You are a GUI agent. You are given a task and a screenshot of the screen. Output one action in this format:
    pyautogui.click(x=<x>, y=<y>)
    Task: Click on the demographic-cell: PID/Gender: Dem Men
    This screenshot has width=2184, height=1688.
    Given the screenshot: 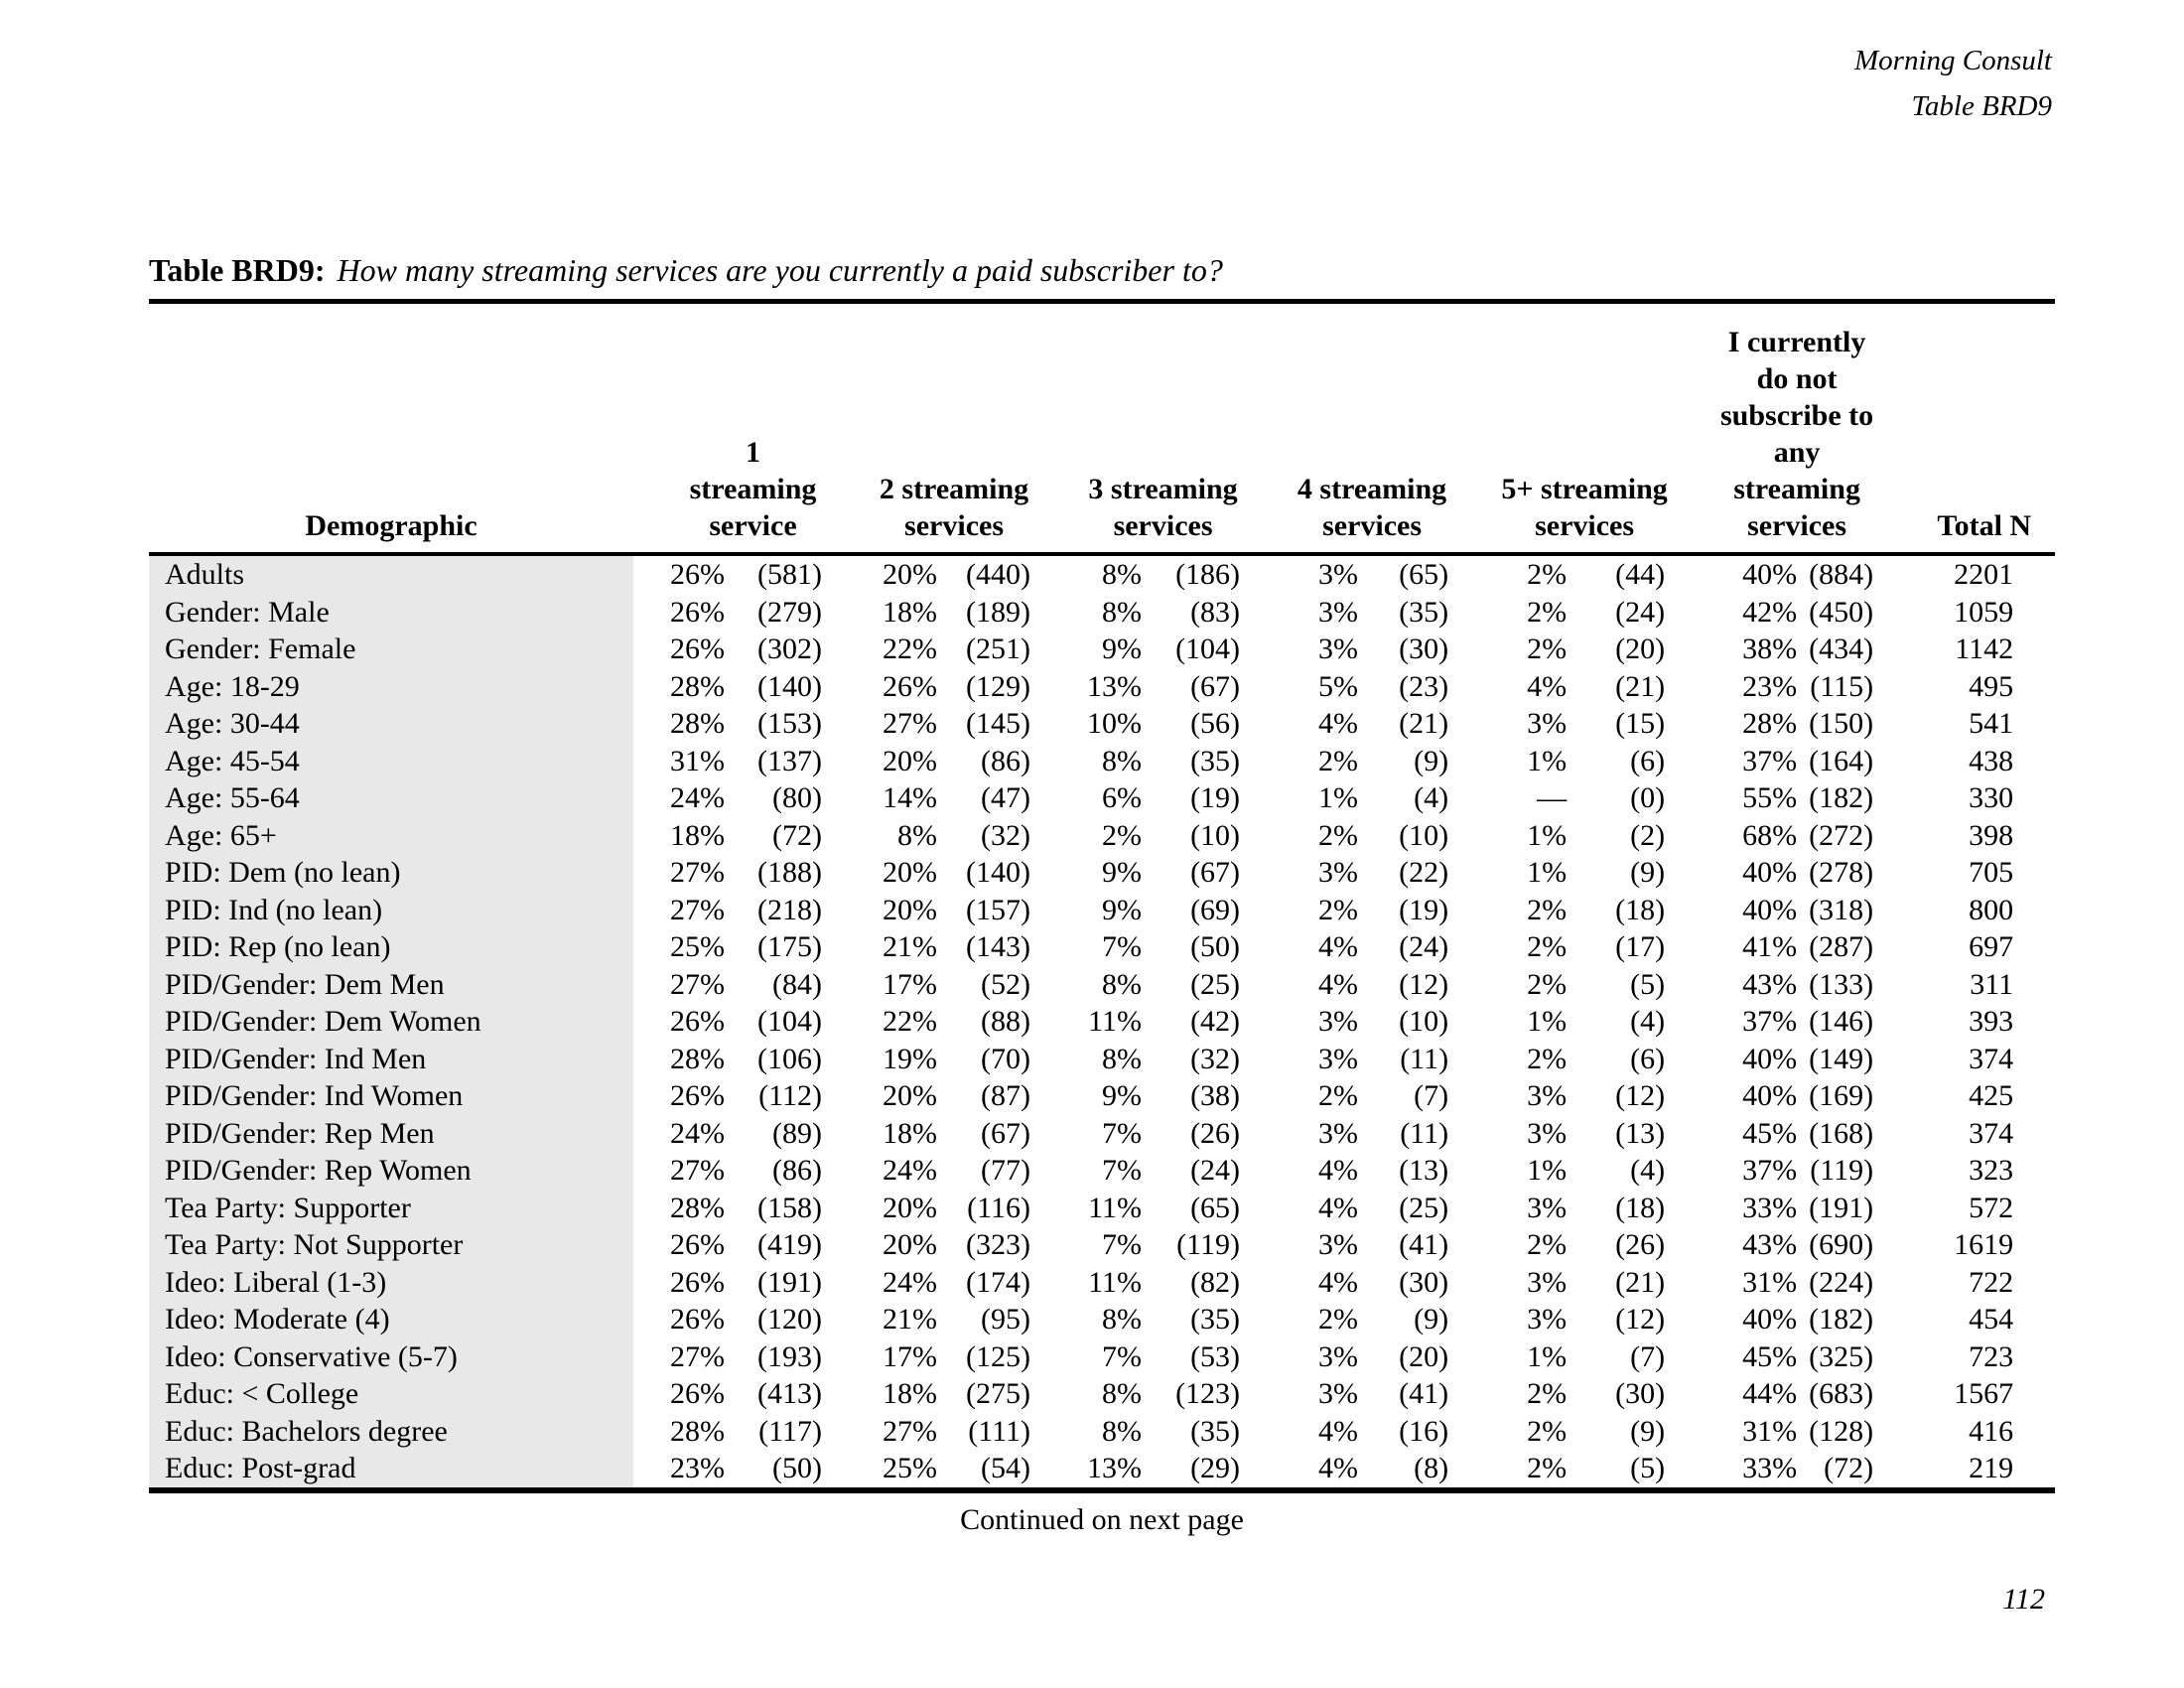 What is the action you would take?
    pyautogui.click(x=391, y=984)
    